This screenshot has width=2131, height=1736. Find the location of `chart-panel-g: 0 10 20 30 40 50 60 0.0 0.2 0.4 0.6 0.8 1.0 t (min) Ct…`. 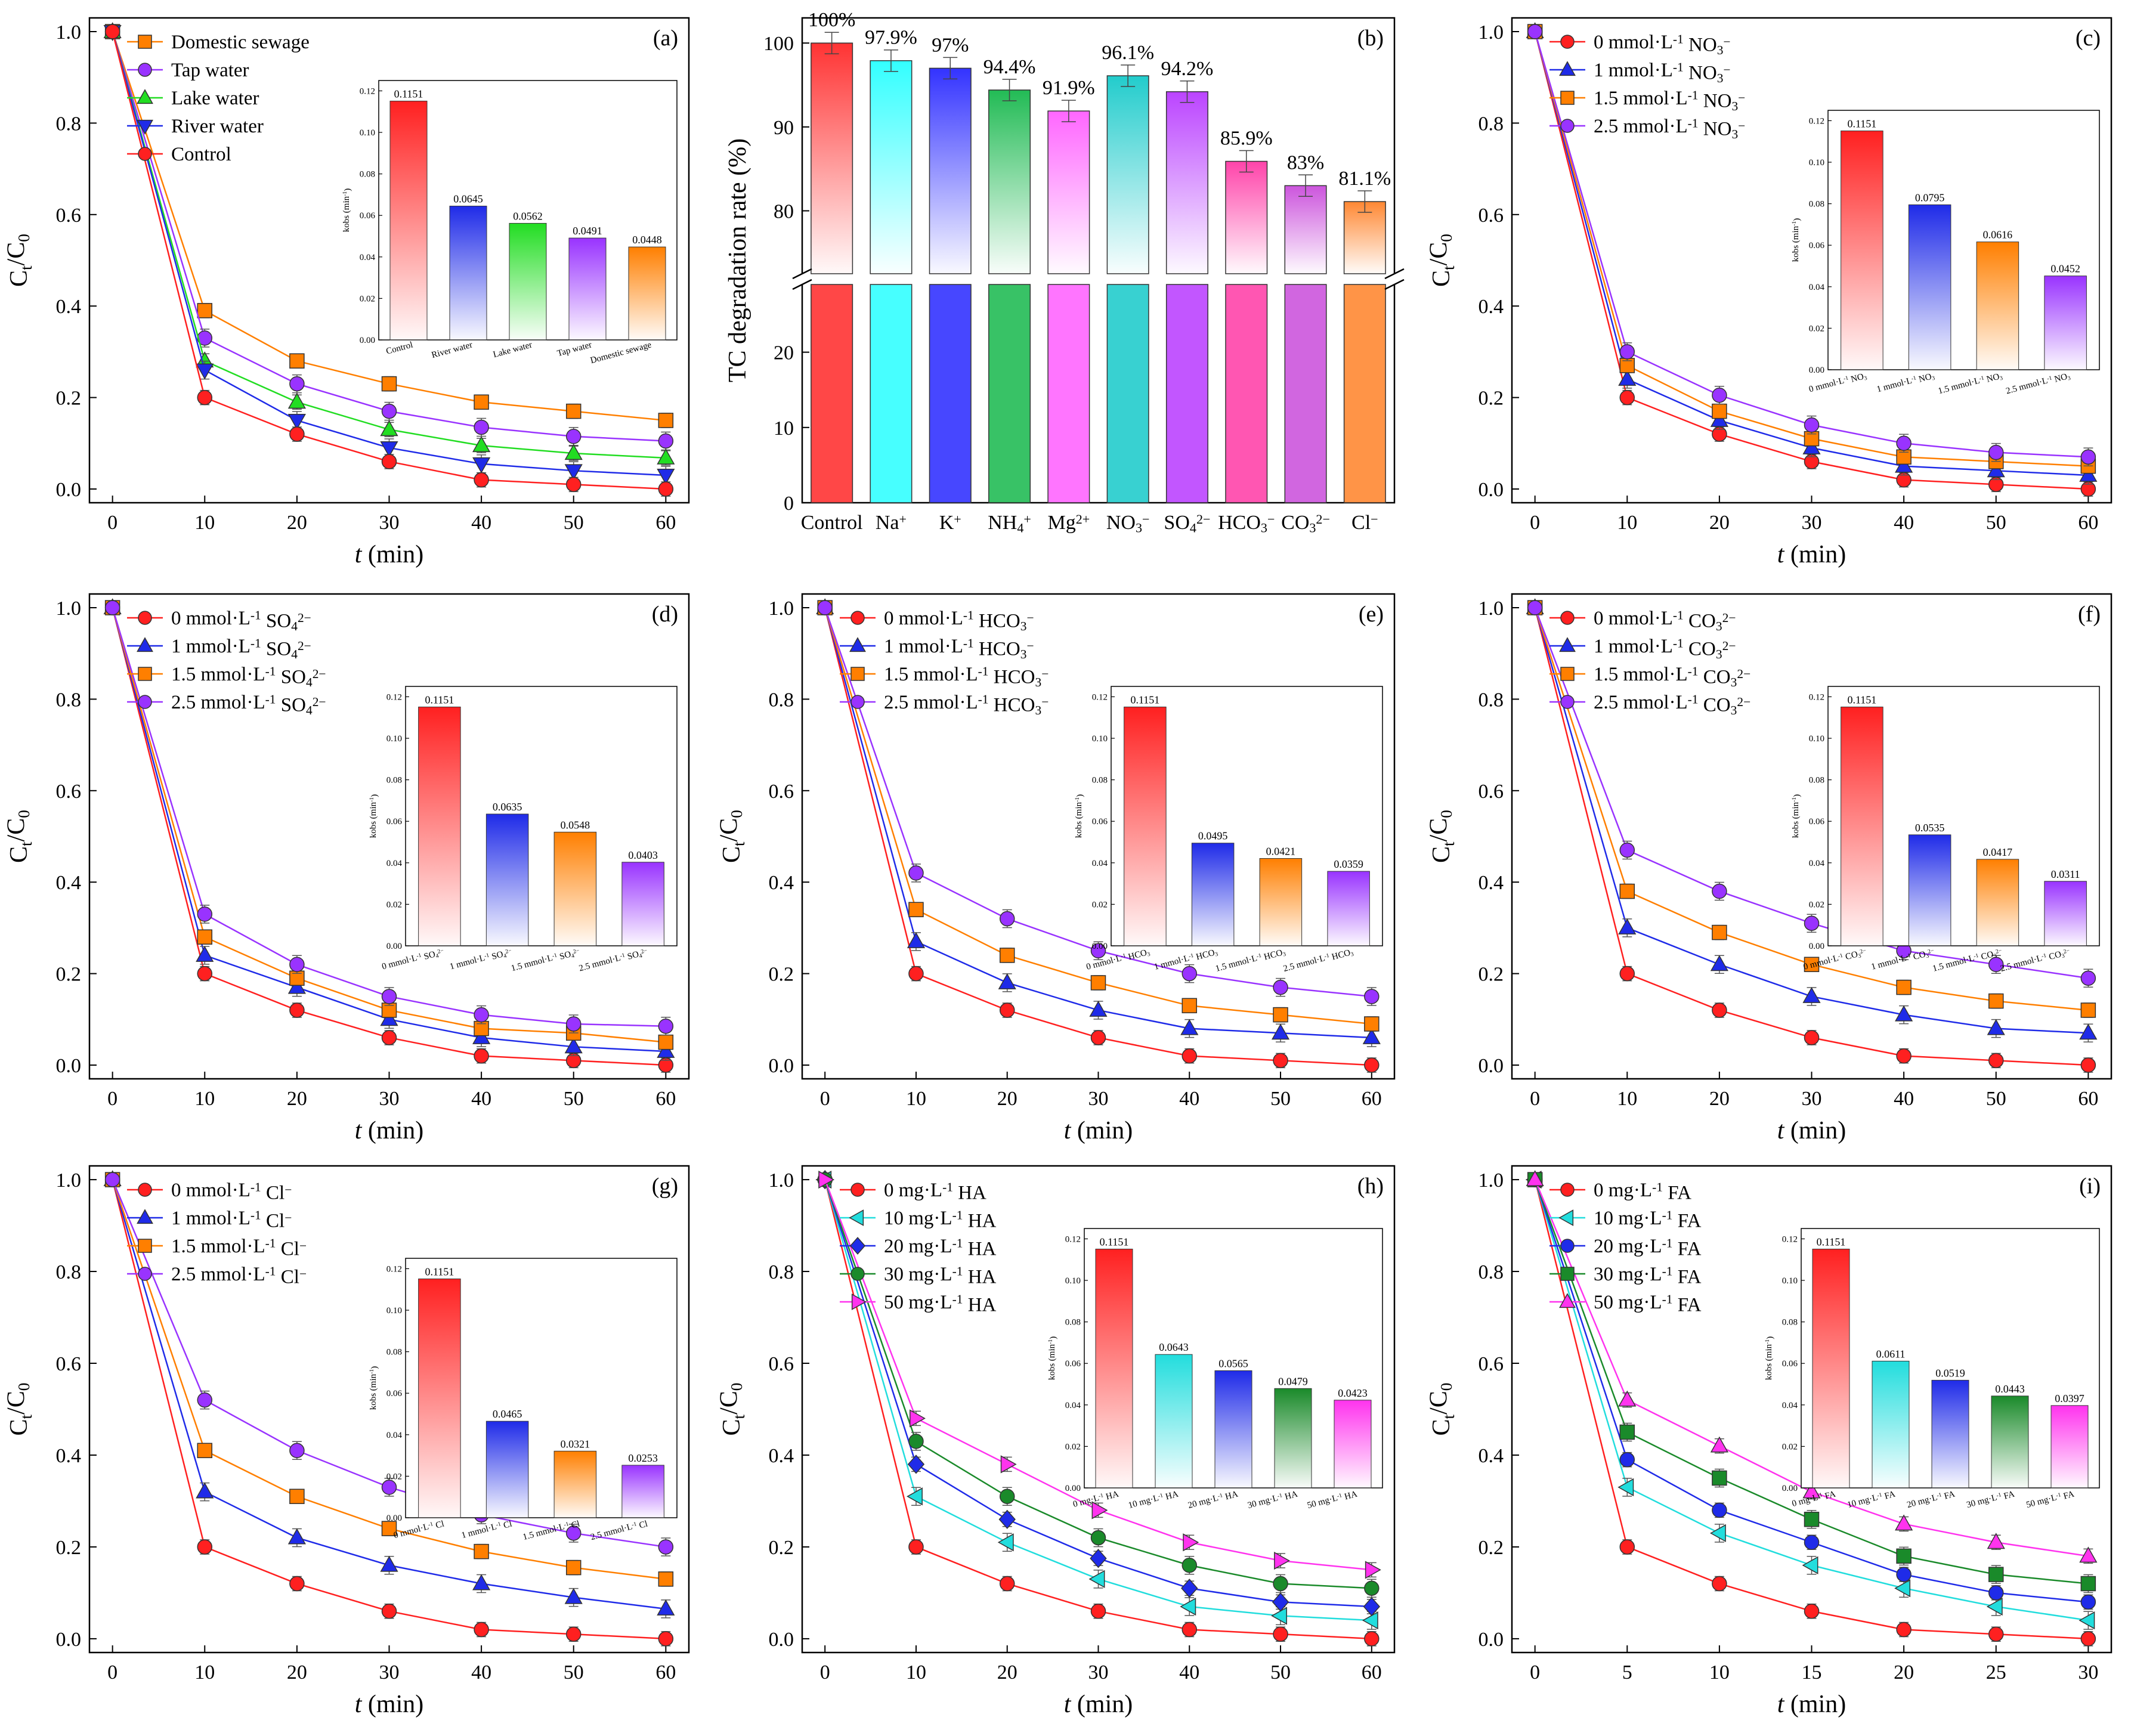

chart-panel-g: 0 10 20 30 40 50 60 0.0 0.2 0.4 0.6 0.8 1.0 t (min) Ct… is located at coordinates (346, 1442).